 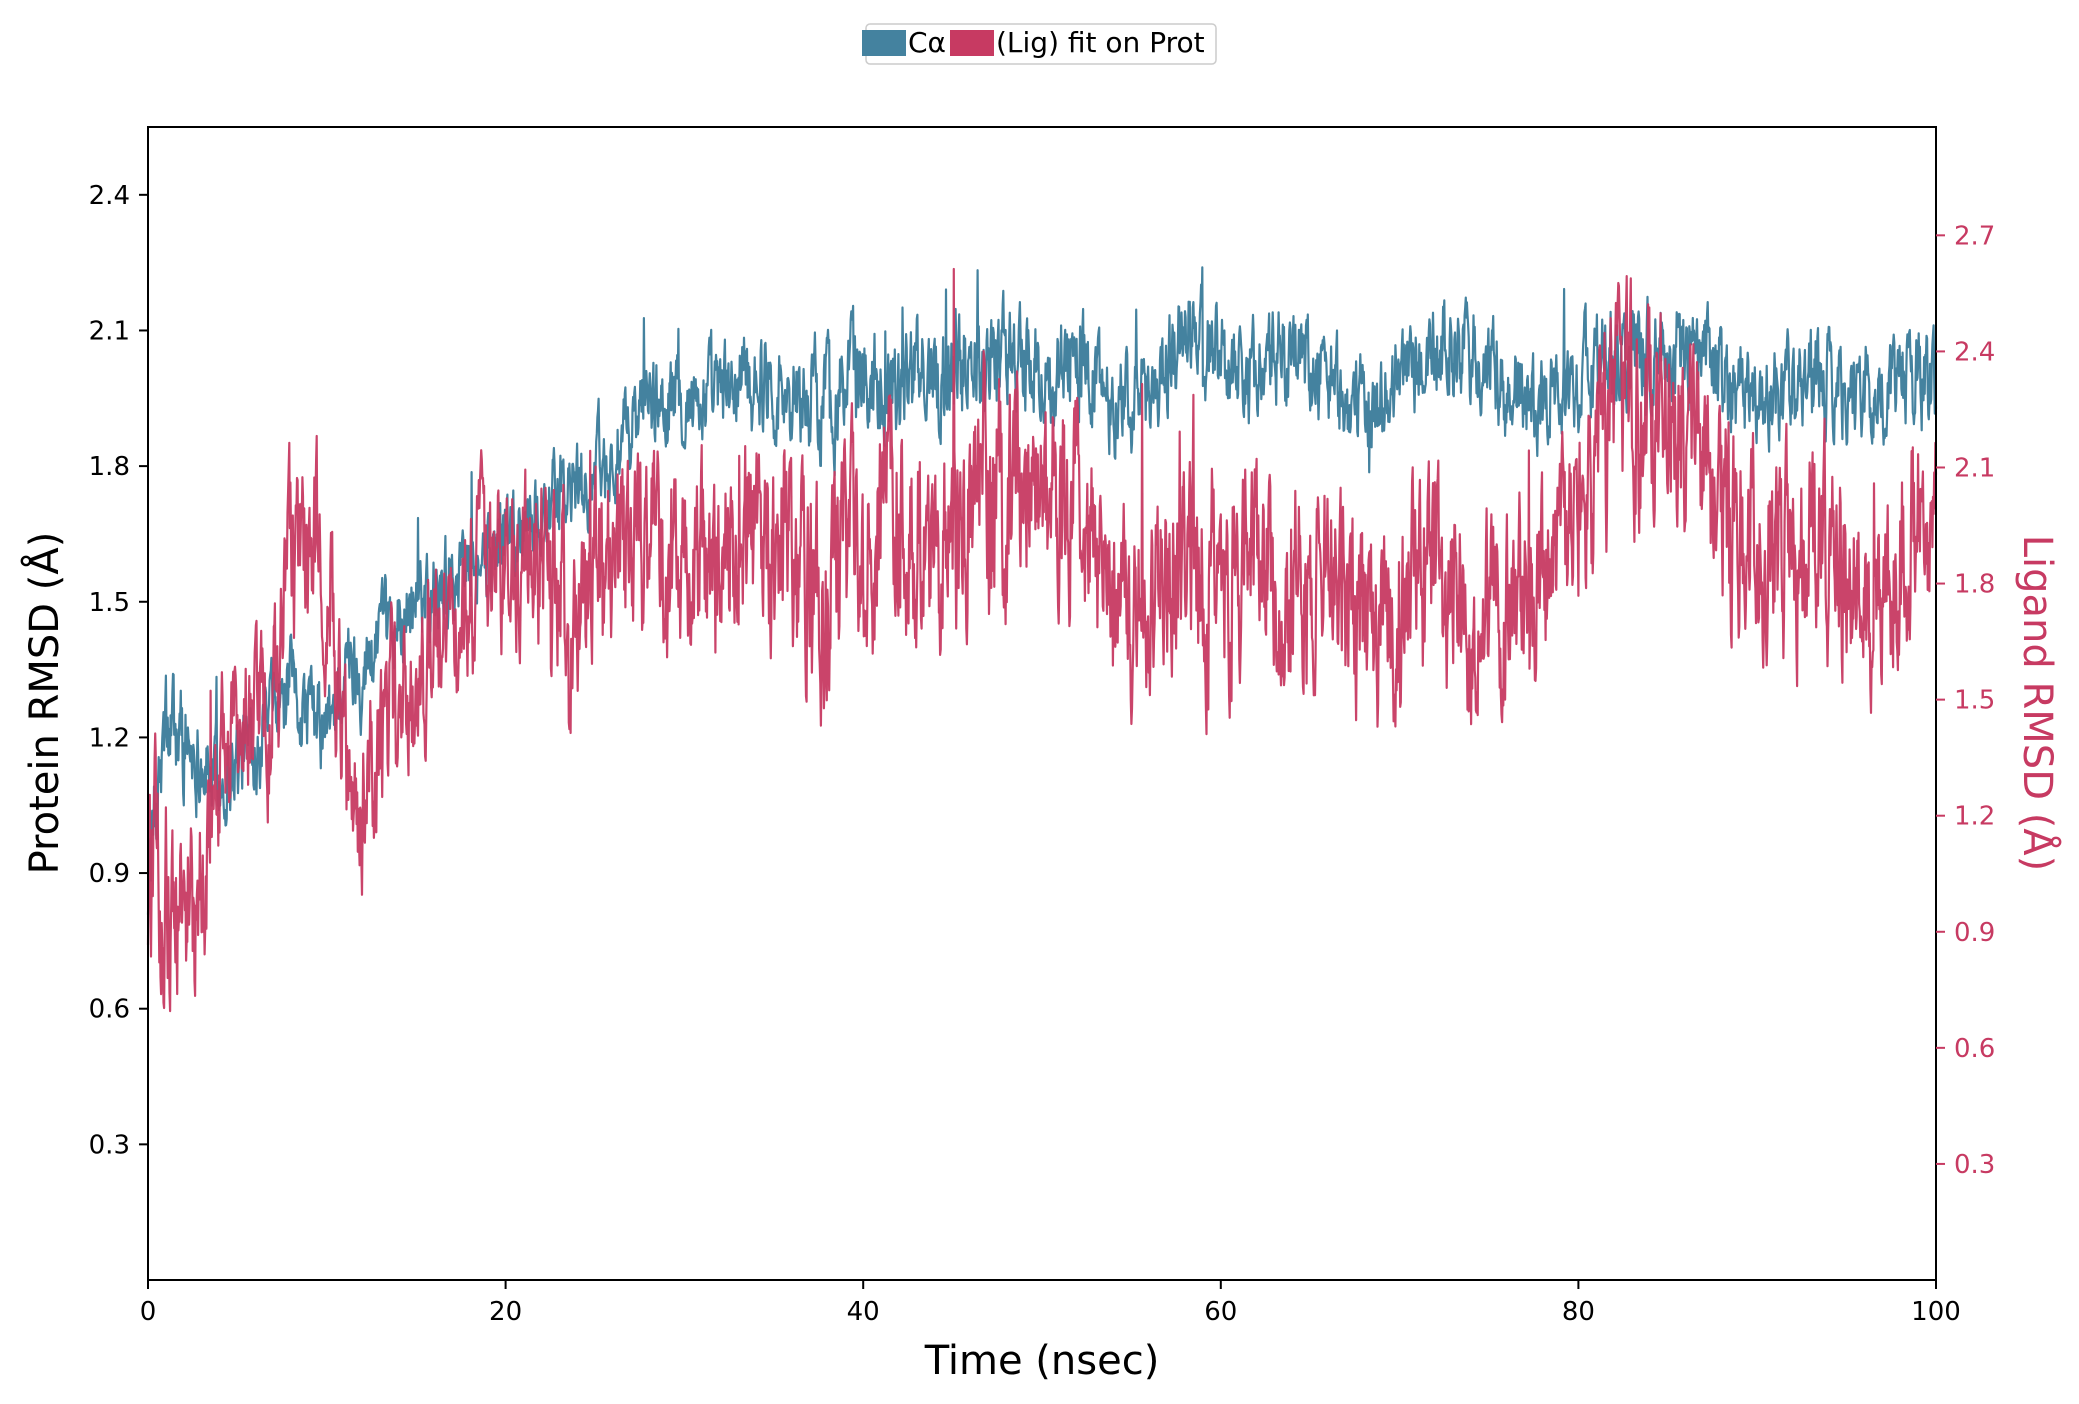 I want to click on x-tick-label: 60, so click(x=1220, y=1312).